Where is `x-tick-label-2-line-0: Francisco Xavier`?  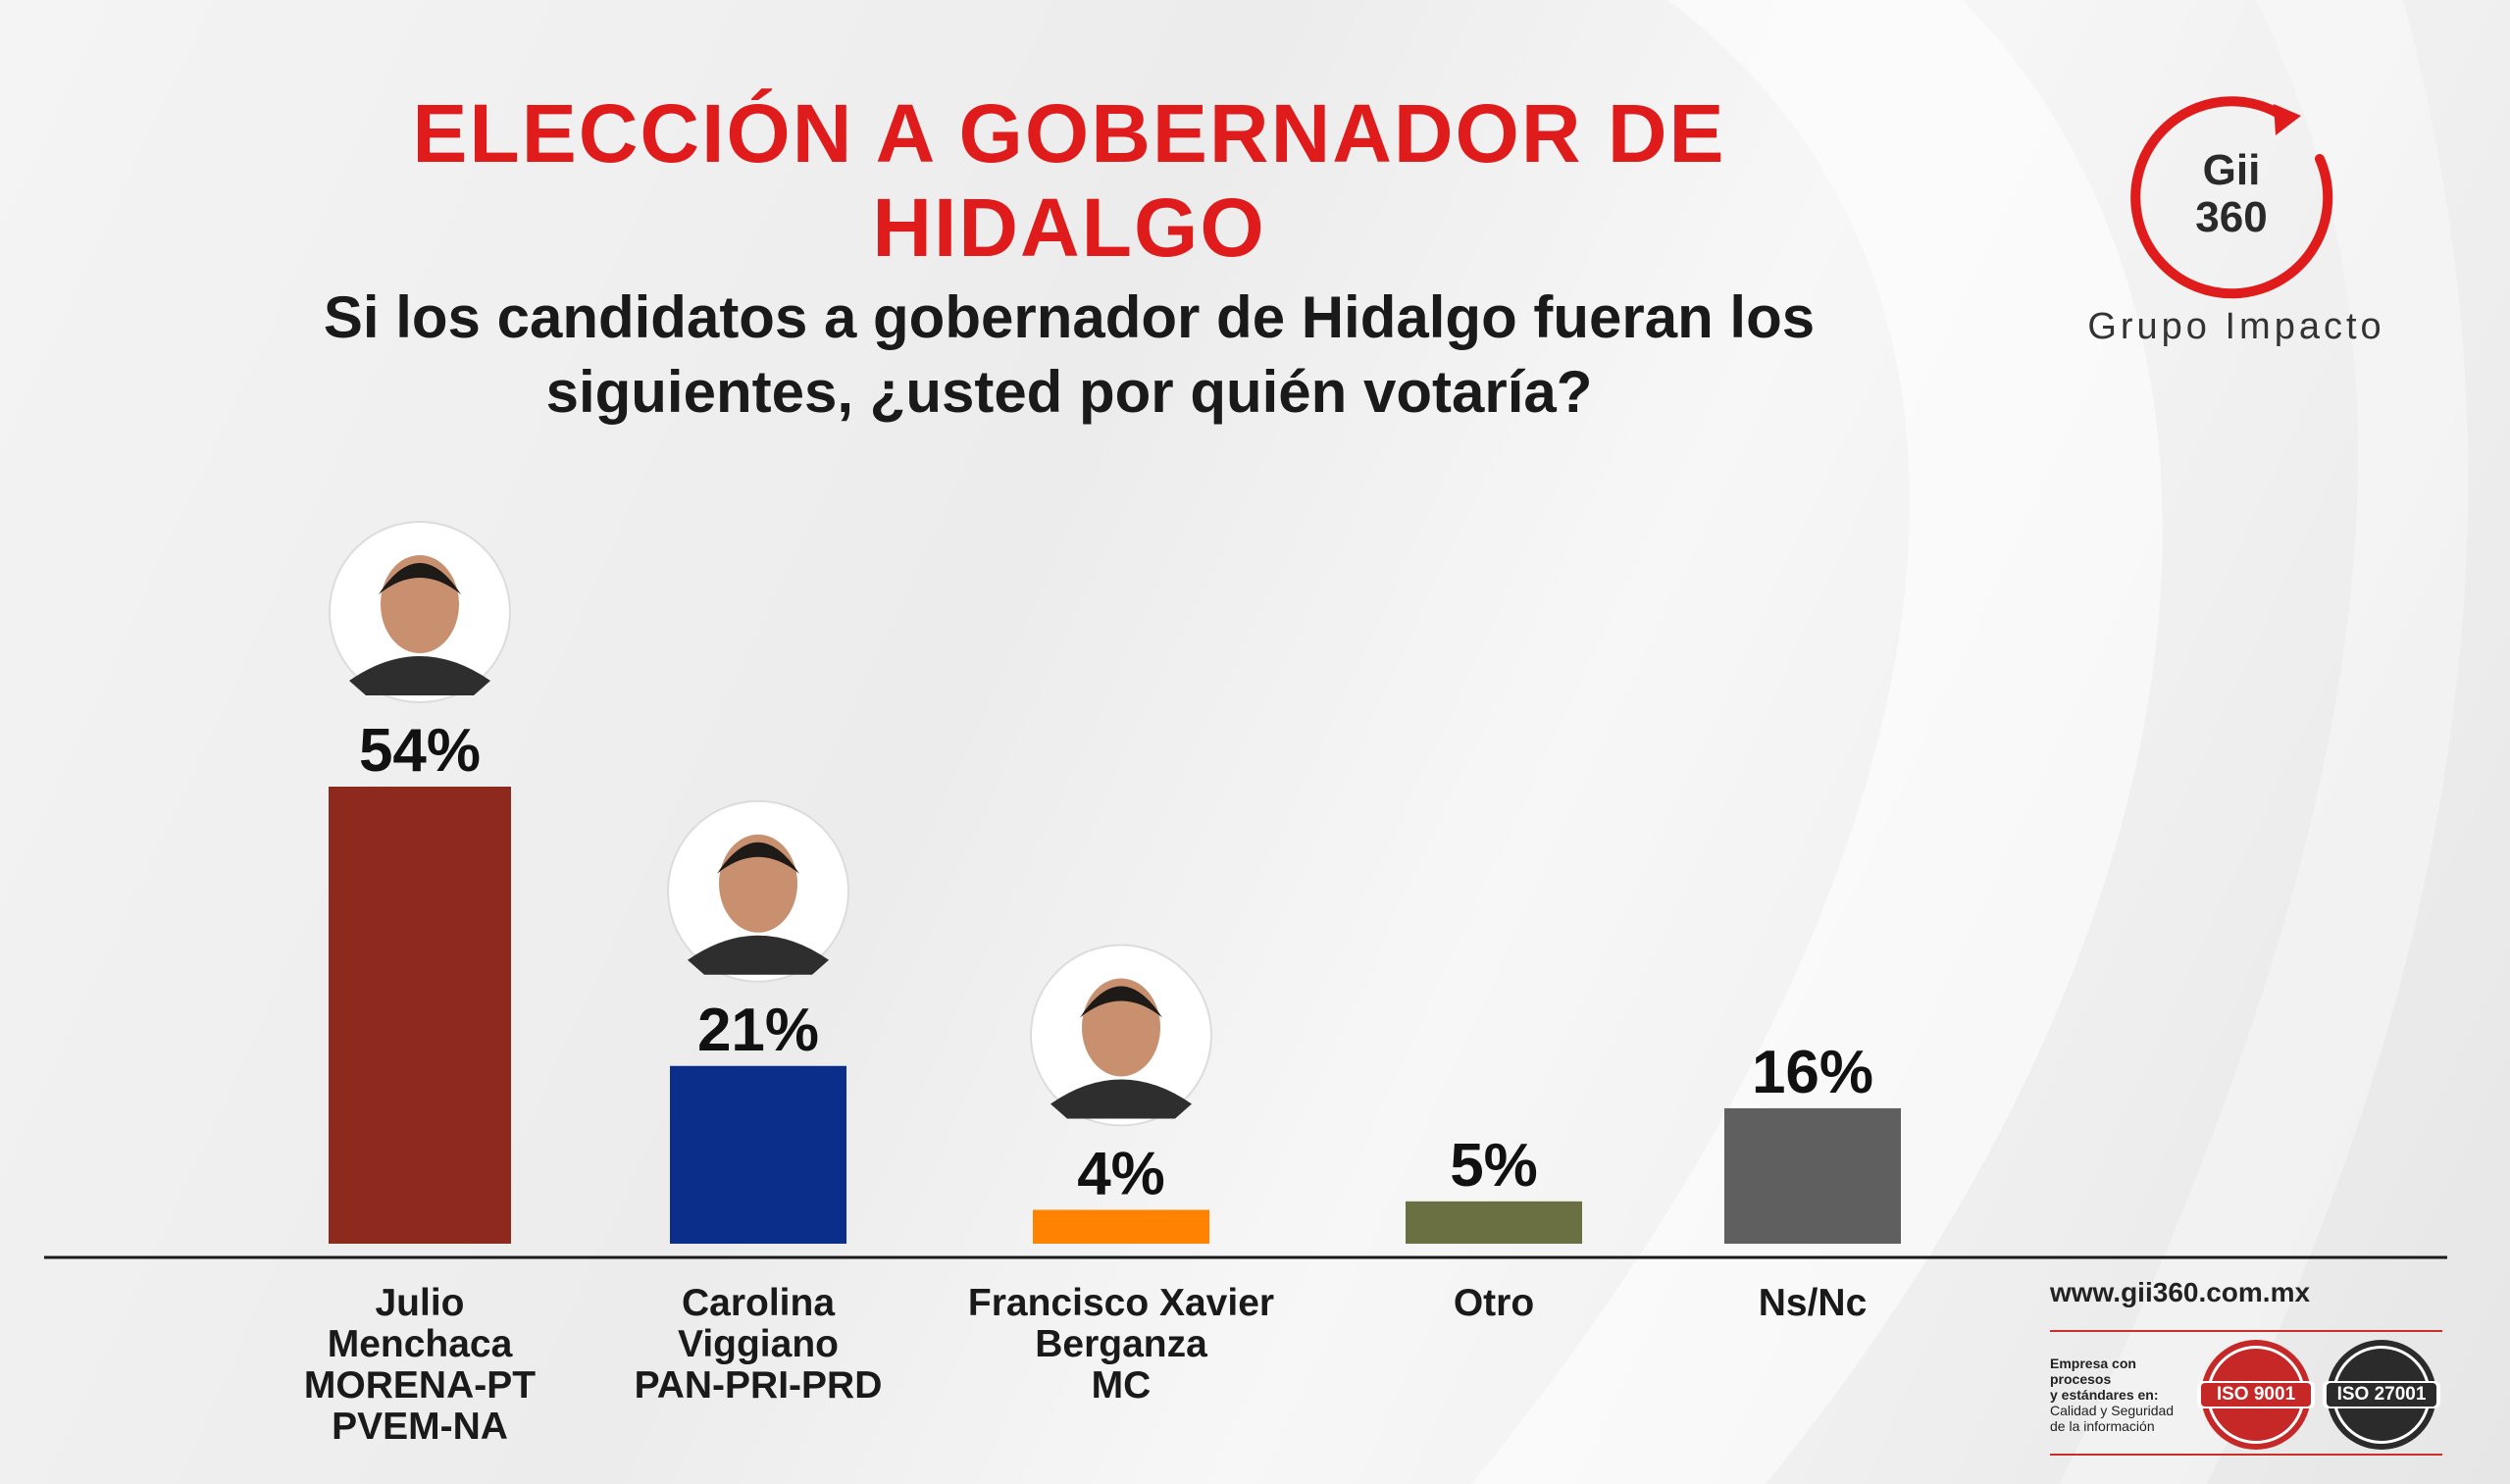
x-tick-label-2-line-0: Francisco Xavier is located at coordinates (1121, 1303).